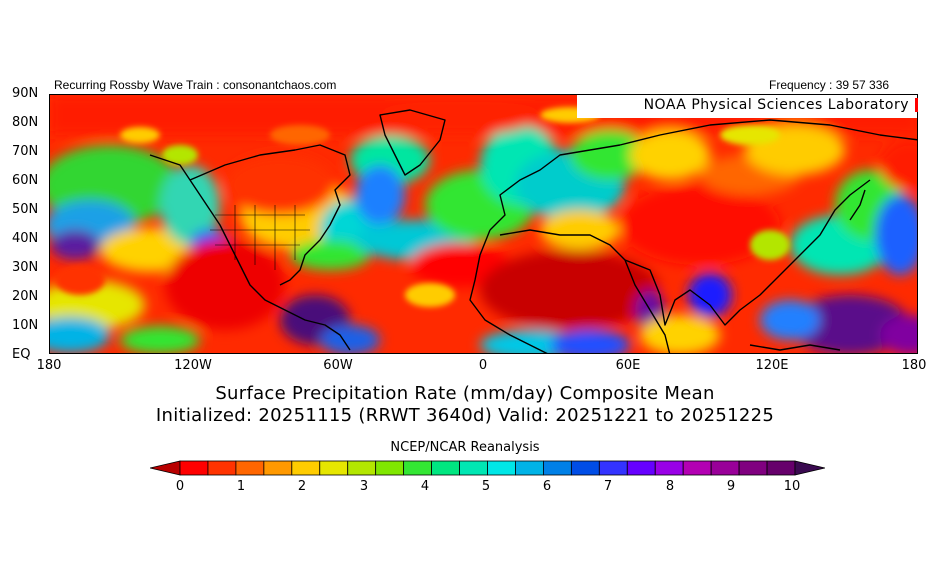 The width and height of the screenshot is (930, 580). Describe the element at coordinates (747, 106) in the screenshot. I see `map-credit: NOAA Physical Sciences Laboratory` at that location.